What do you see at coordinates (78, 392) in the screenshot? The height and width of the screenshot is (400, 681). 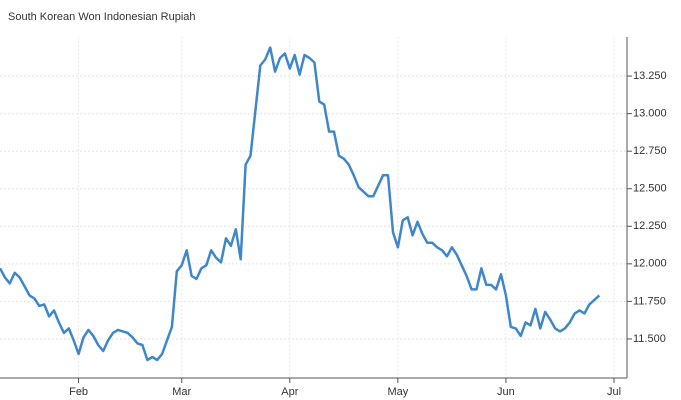 I see `x-tick-label: Feb` at bounding box center [78, 392].